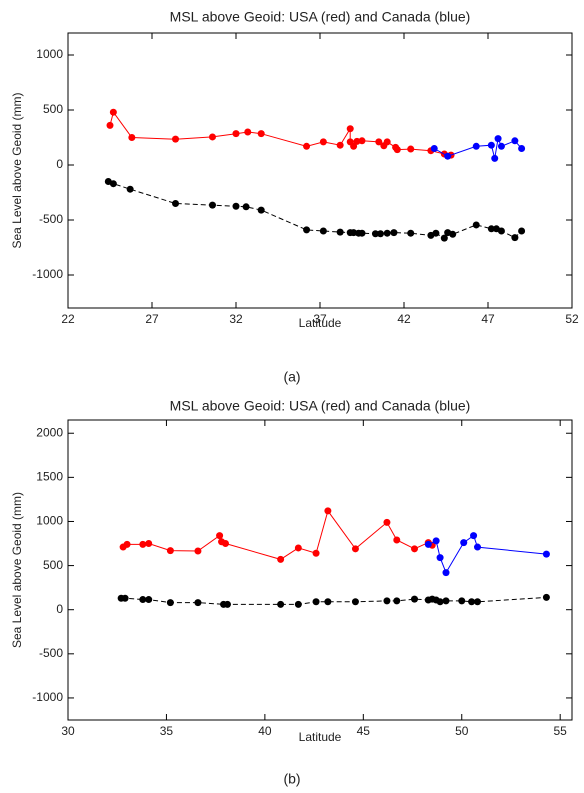 The image size is (584, 793). What do you see at coordinates (265, 731) in the screenshot?
I see `x-tick-label: 40` at bounding box center [265, 731].